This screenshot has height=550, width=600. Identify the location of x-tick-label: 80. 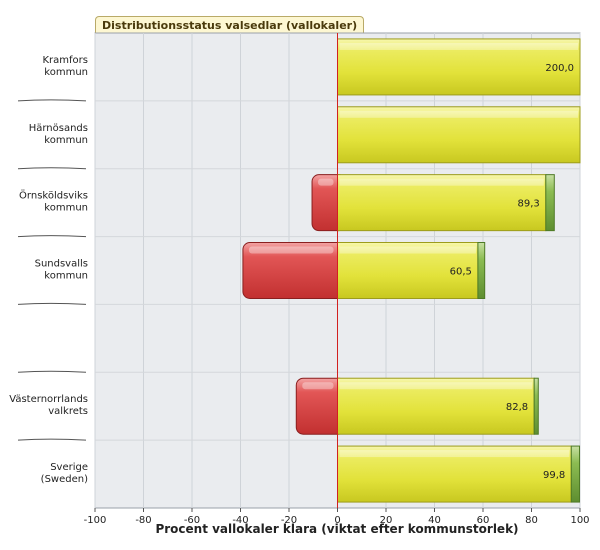
(531, 520).